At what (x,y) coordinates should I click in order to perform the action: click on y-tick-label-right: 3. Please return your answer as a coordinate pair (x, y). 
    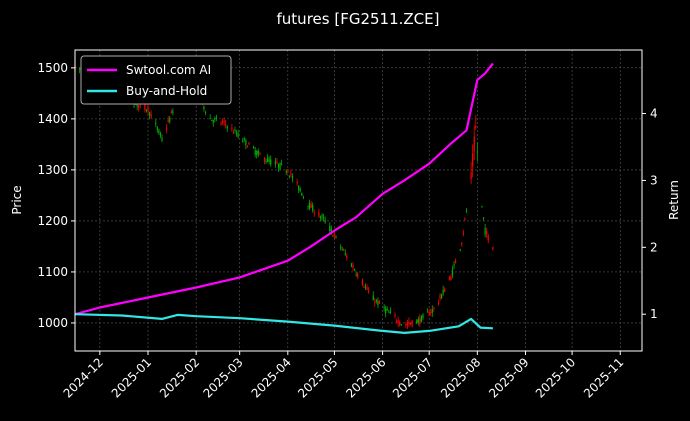
    Looking at the image, I should click on (654, 180).